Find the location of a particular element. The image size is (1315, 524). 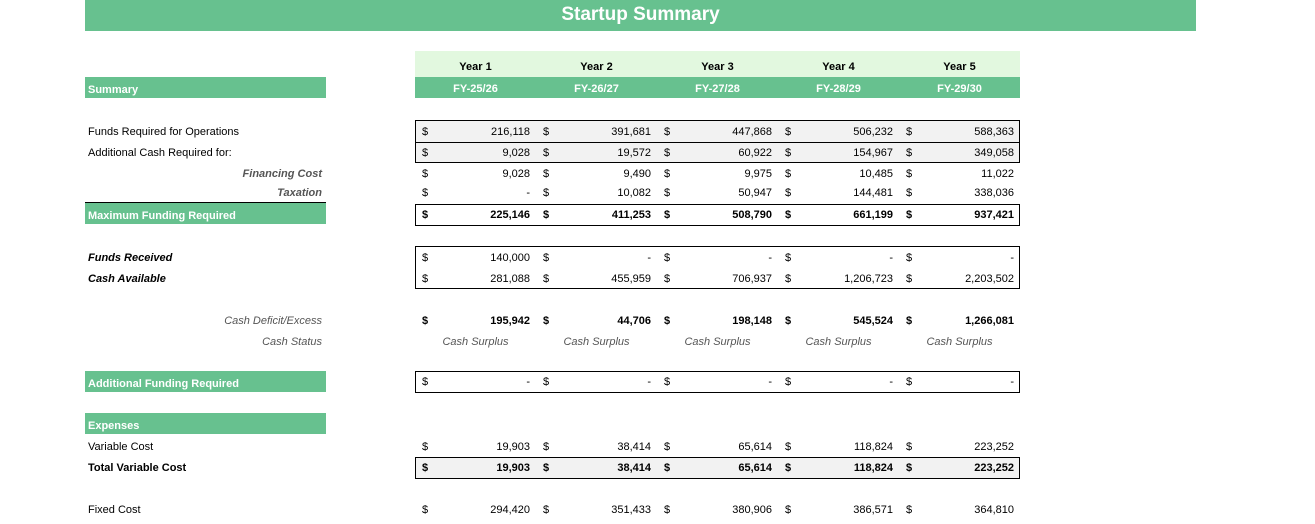

cell-value: 661,199 is located at coordinates (873, 215).